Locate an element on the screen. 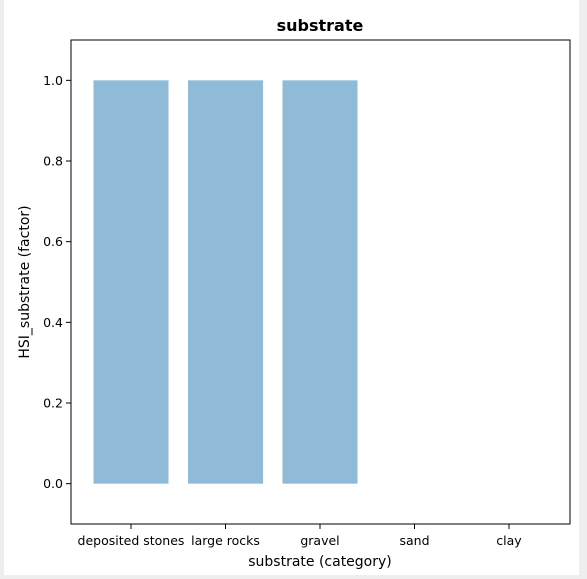 The width and height of the screenshot is (587, 579). y-tick-label: 0.6 is located at coordinates (53, 241).